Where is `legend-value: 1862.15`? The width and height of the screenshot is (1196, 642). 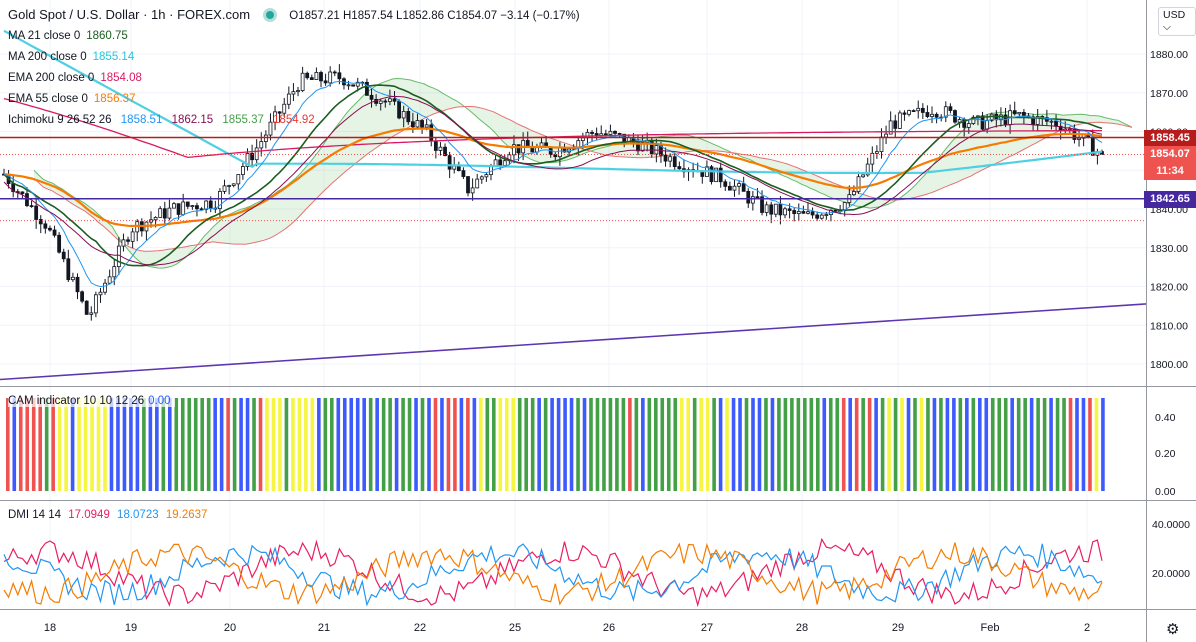
legend-value: 1862.15 is located at coordinates (192, 120).